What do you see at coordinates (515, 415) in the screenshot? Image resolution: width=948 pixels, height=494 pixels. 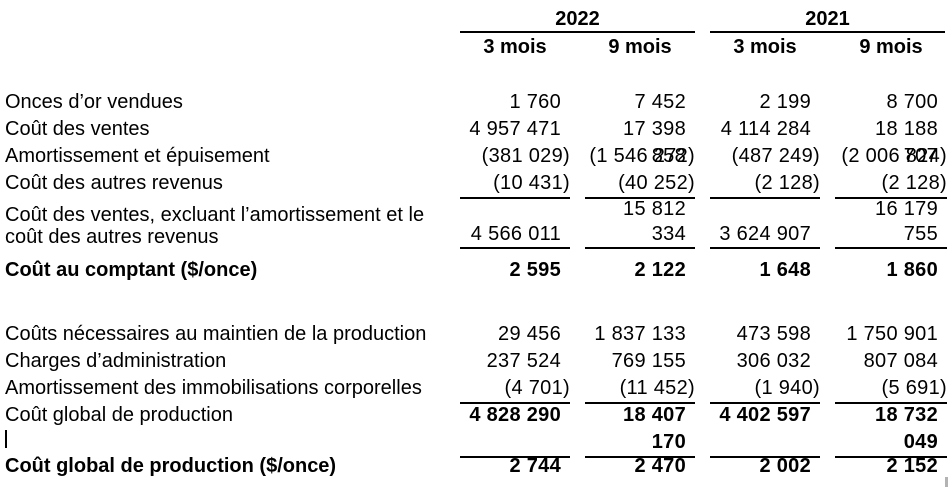 I see `cell-number: 4 828 290` at bounding box center [515, 415].